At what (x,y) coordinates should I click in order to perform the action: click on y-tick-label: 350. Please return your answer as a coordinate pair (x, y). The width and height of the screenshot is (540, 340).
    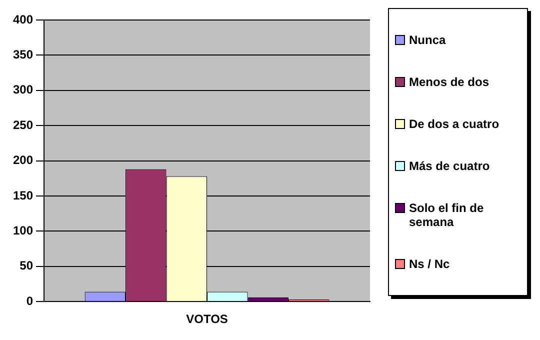
    Looking at the image, I should click on (23, 55).